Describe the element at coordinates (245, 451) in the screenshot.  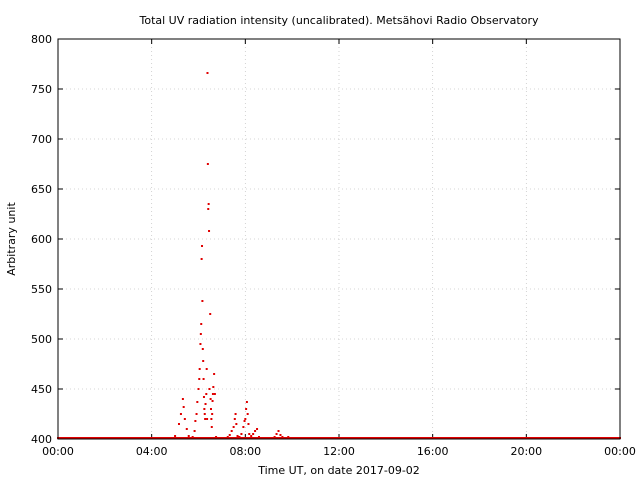
I see `x-tick-label: 08:00` at that location.